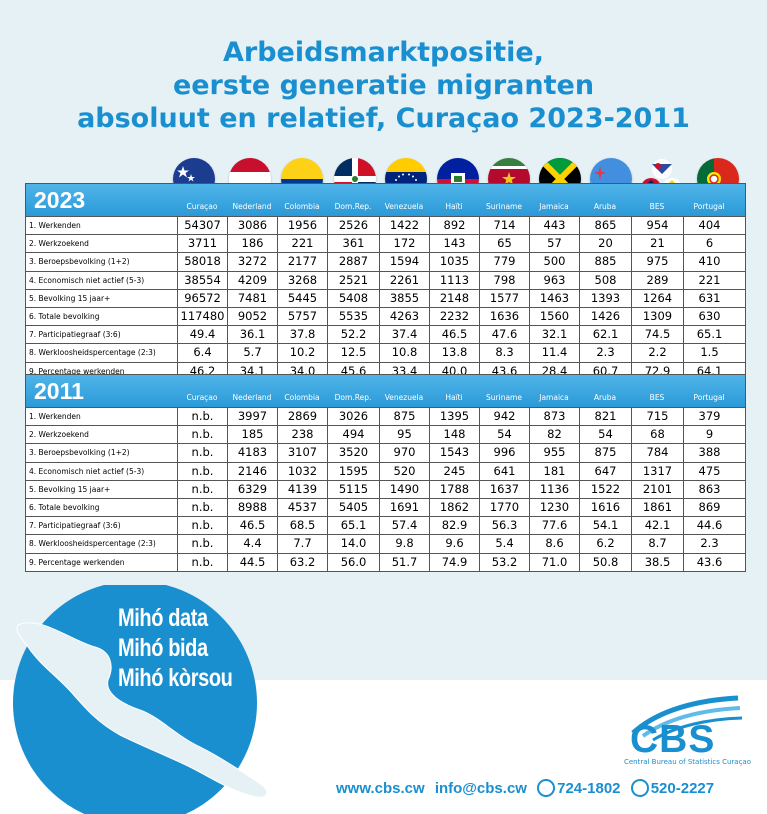 This screenshot has width=767, height=814. Describe the element at coordinates (202, 226) in the screenshot. I see `table-cell: 54307` at that location.